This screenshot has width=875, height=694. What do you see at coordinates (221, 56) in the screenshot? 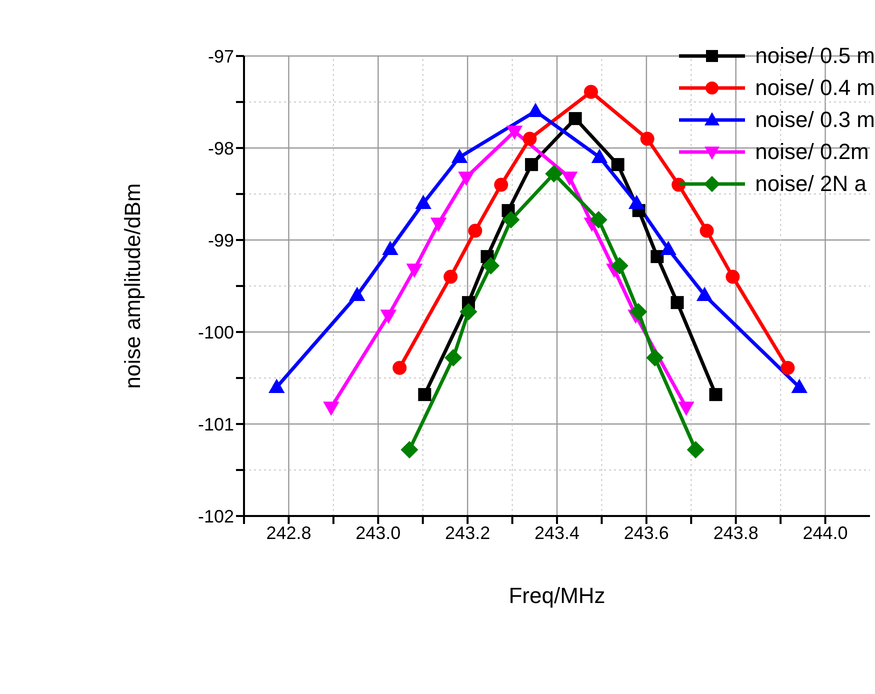
I see `y-tick-label: -97` at bounding box center [221, 56].